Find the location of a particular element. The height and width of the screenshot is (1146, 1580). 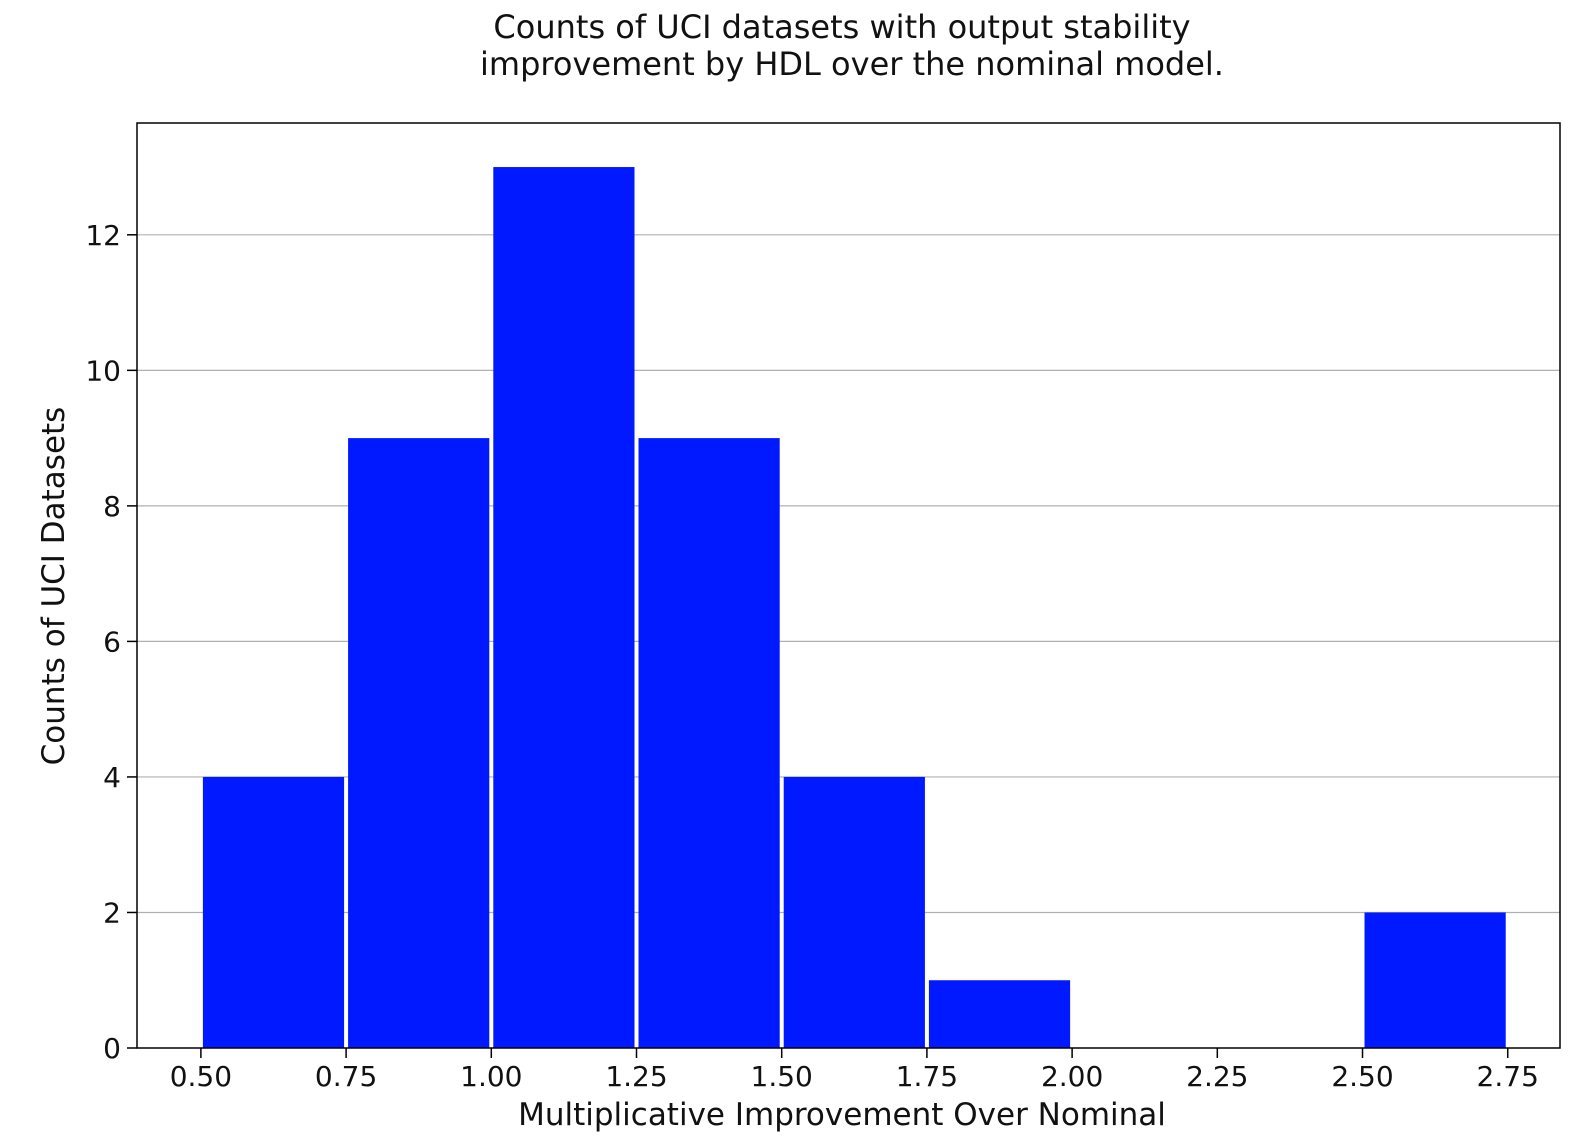

y-tick-label: 12 is located at coordinates (103, 235).